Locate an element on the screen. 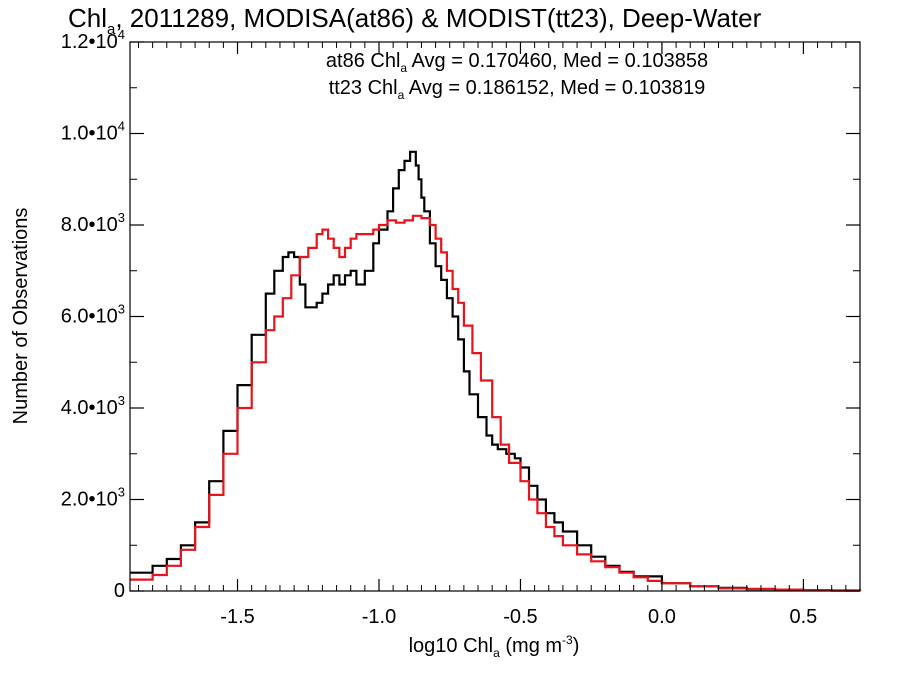 This screenshot has height=675, width=900. y-tick-mantissa: 1.0•10 is located at coordinates (89, 134).